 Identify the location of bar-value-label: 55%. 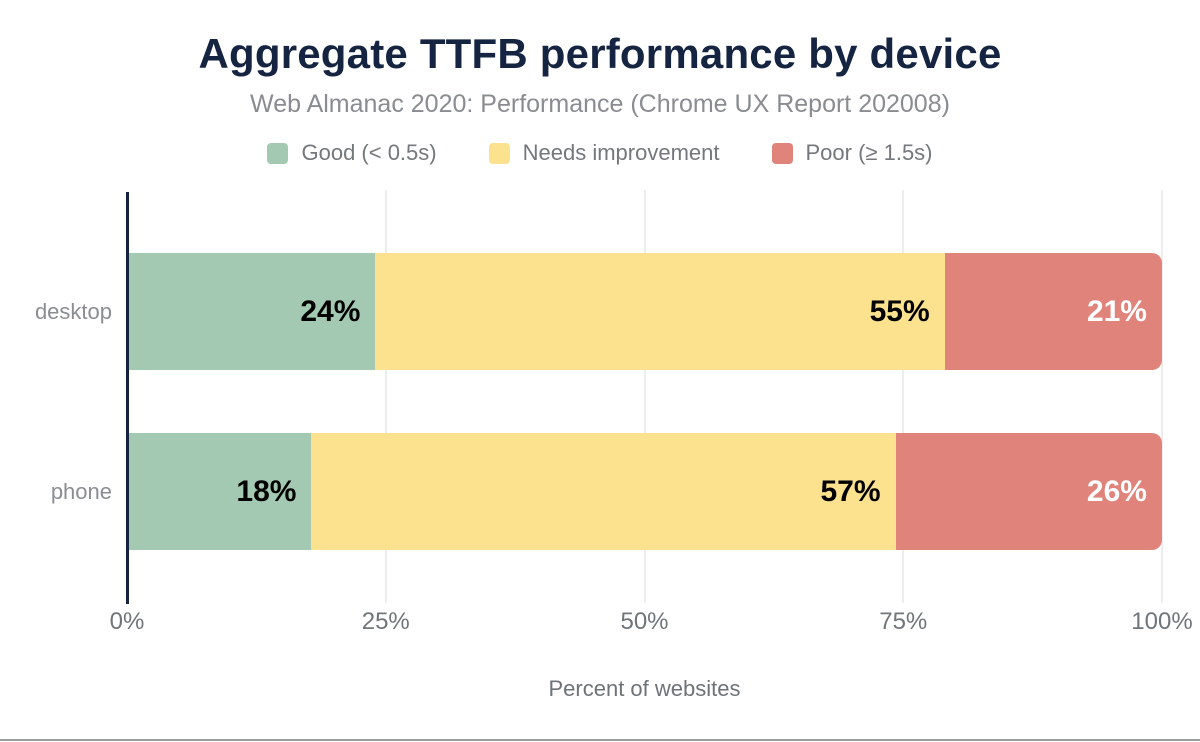
(899, 311).